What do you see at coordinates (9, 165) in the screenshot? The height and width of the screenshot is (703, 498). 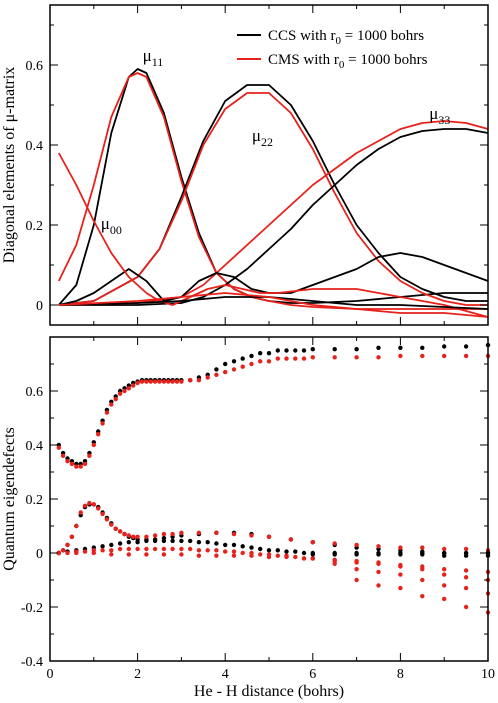 I see `y-axis-label: Diagonal elements of μ-matrix` at bounding box center [9, 165].